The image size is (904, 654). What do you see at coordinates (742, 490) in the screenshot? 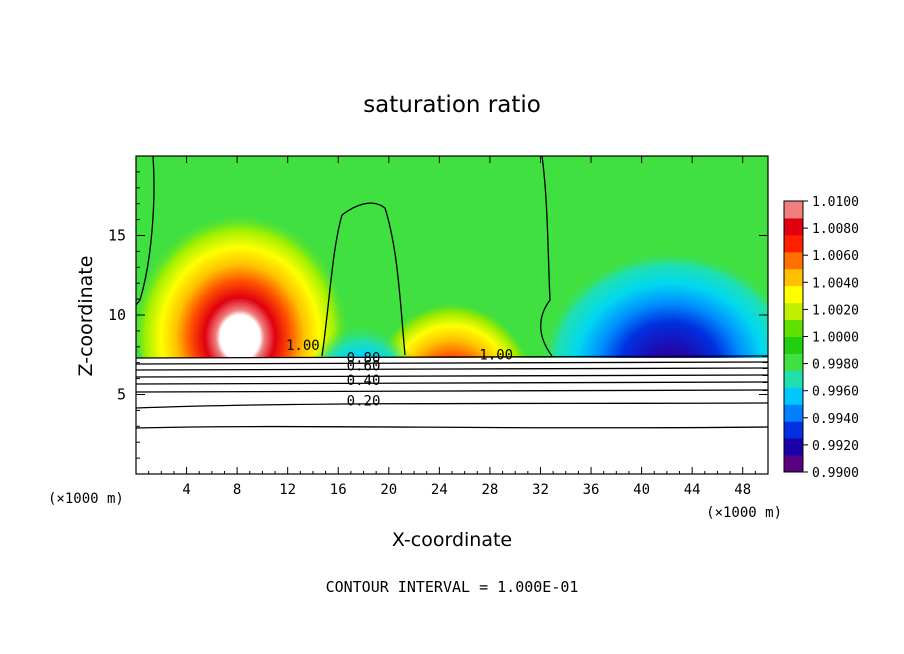
I see `x-tick-label: 48` at bounding box center [742, 490].